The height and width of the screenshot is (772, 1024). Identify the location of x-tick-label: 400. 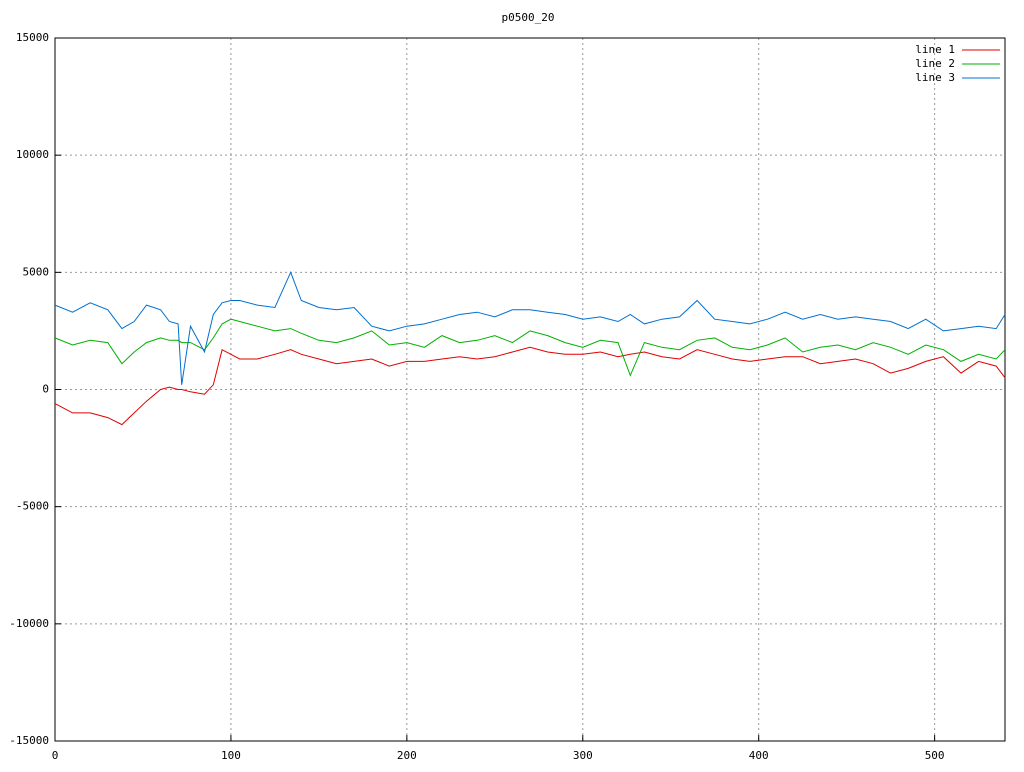
(759, 755).